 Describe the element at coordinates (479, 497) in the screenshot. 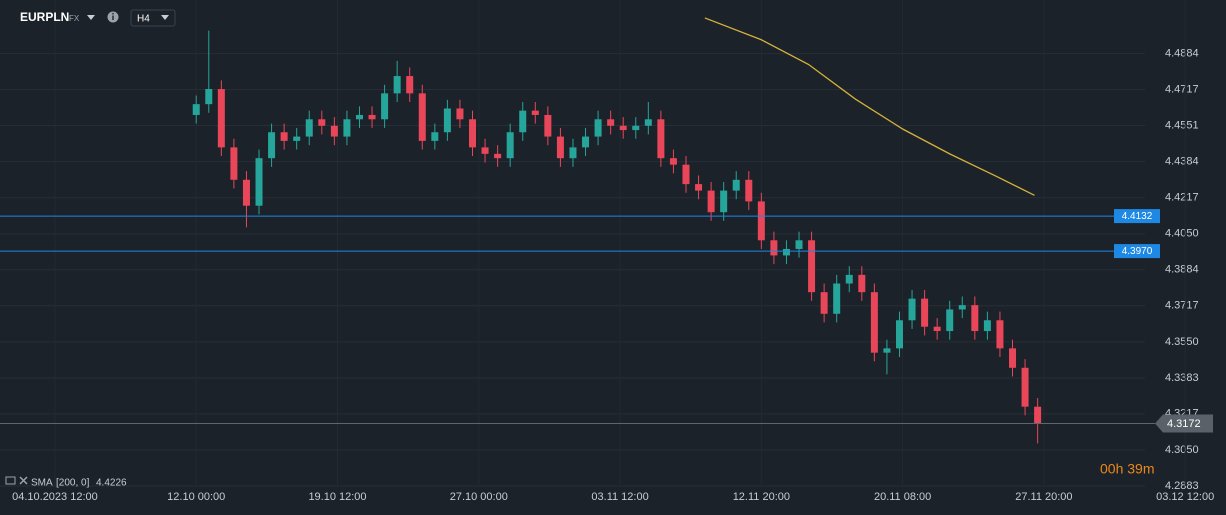

I see `x-tick-label: 27.10 00:00` at that location.